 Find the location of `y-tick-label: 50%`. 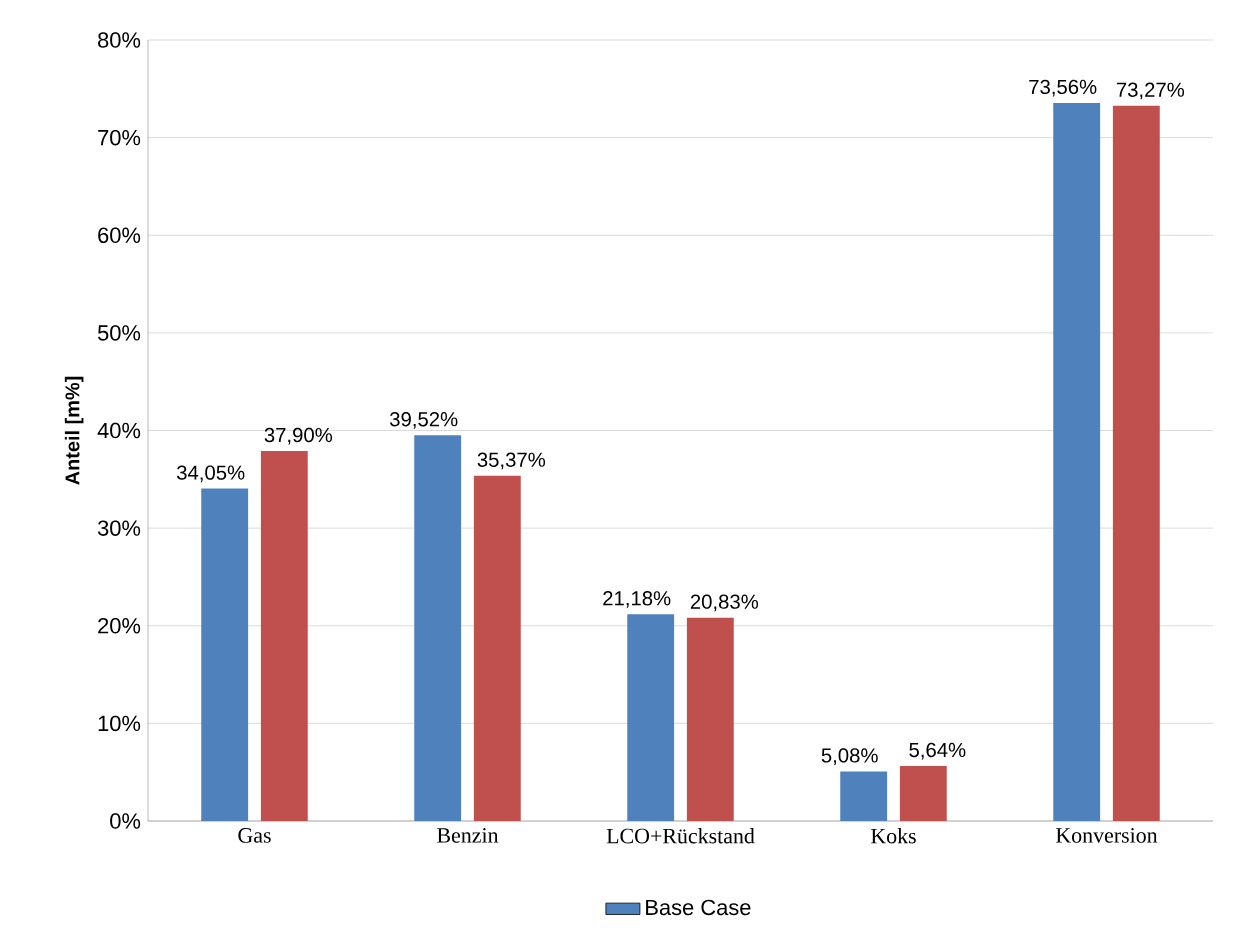

y-tick-label: 50% is located at coordinates (119, 333).